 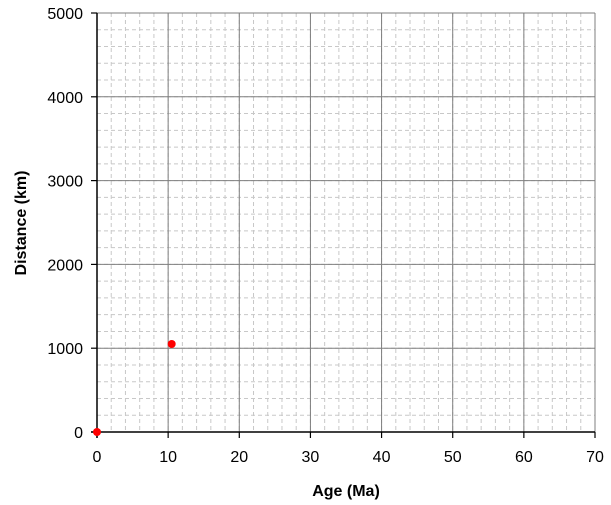 What do you see at coordinates (78, 433) in the screenshot?
I see `y-tick-label: 0` at bounding box center [78, 433].